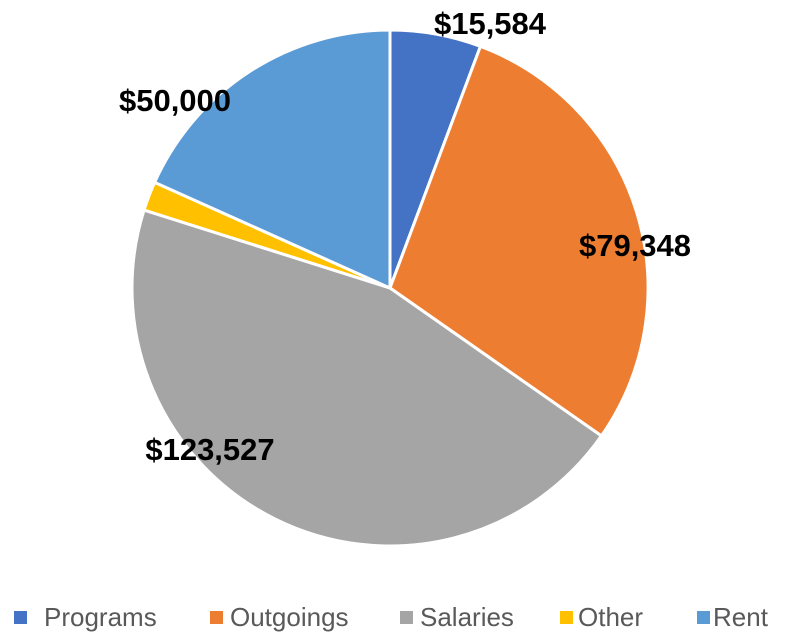  I want to click on data-label: $123,527, so click(209, 449).